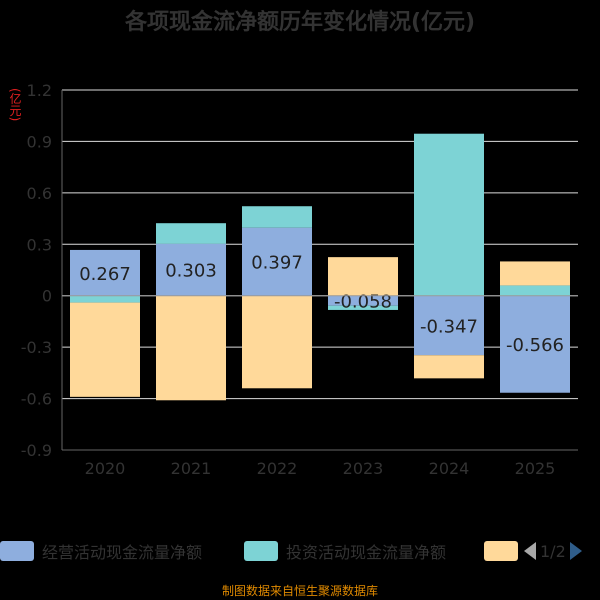 This screenshot has height=600, width=600. What do you see at coordinates (449, 468) in the screenshot?
I see `x-tick-label: 2024` at bounding box center [449, 468].